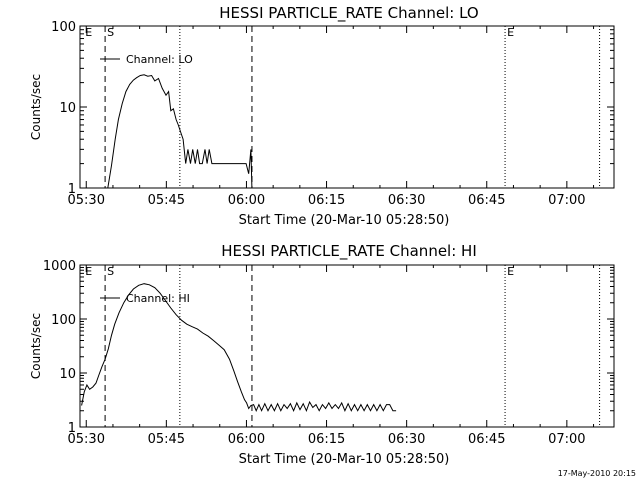 Image resolution: width=640 pixels, height=480 pixels. What do you see at coordinates (59, 266) in the screenshot?
I see `y-tick-label-3: 1000` at bounding box center [59, 266].